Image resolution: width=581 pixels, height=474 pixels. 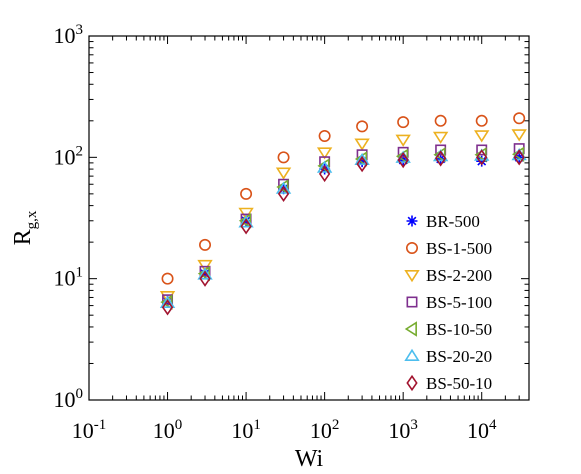 I want to click on legend-item: BS-10-50, so click(x=448, y=329).